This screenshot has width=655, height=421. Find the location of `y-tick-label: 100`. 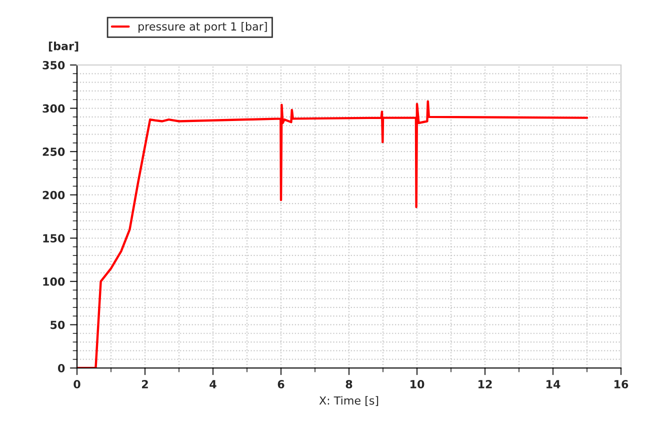

y-tick-label: 100 is located at coordinates (54, 281).